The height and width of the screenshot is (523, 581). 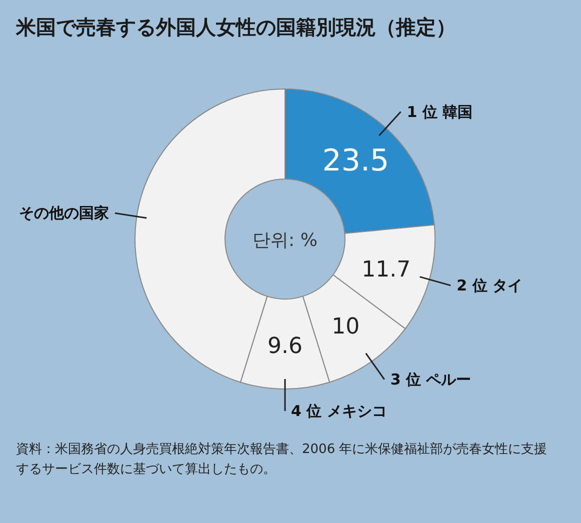 I want to click on slice-label: 3 位 ペルー, so click(x=431, y=379).